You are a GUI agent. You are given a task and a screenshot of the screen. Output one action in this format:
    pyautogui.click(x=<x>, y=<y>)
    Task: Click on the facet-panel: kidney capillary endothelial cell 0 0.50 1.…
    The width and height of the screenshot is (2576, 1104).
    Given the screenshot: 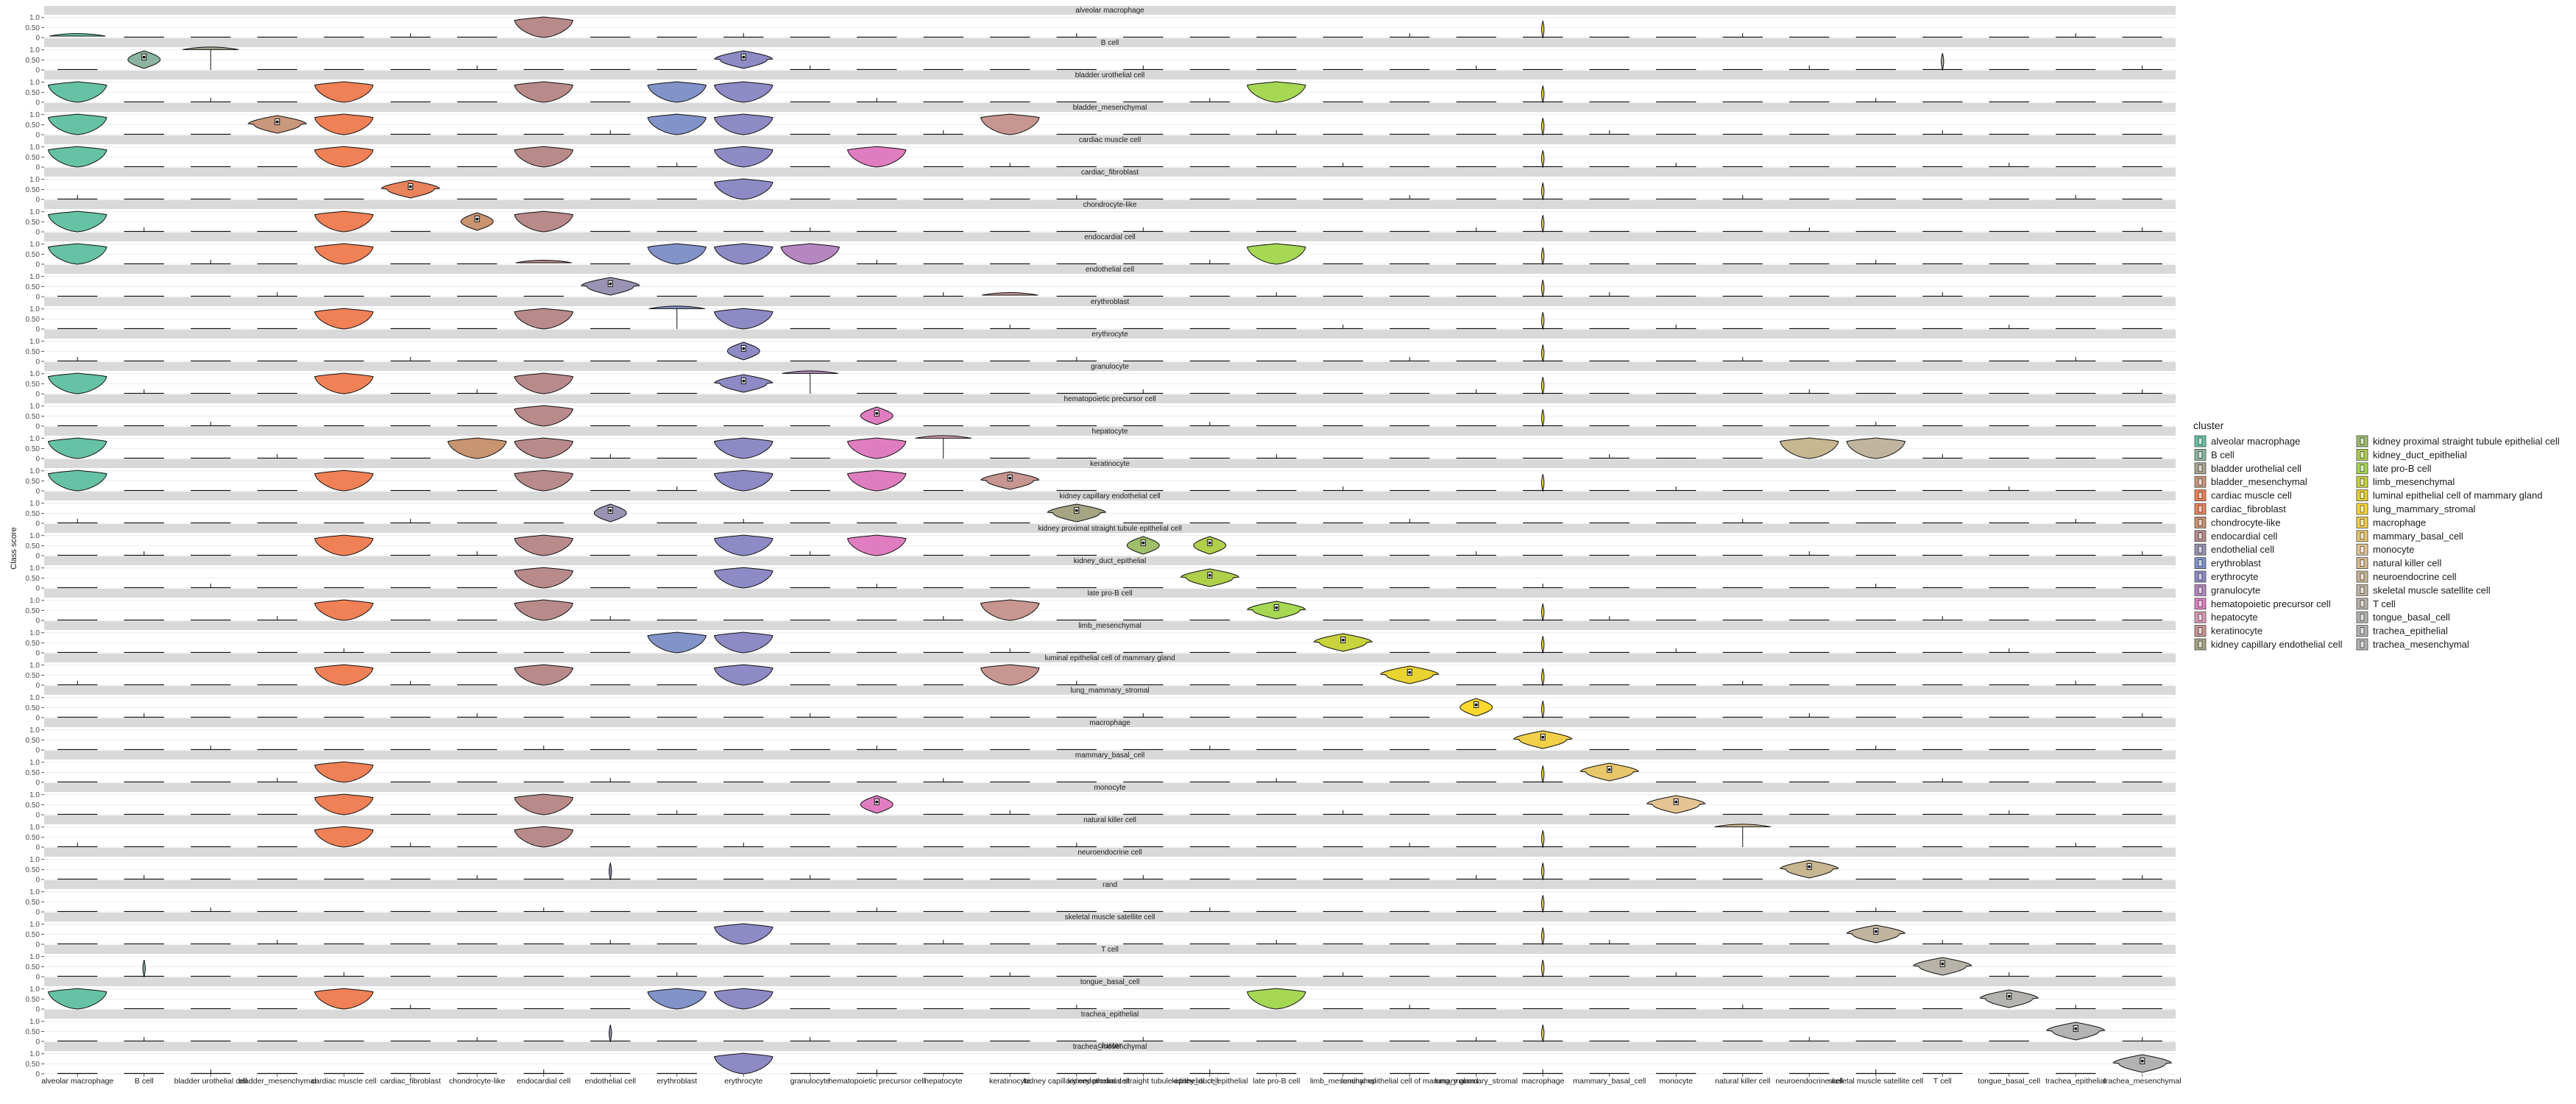 What is the action you would take?
    pyautogui.click(x=1101, y=510)
    